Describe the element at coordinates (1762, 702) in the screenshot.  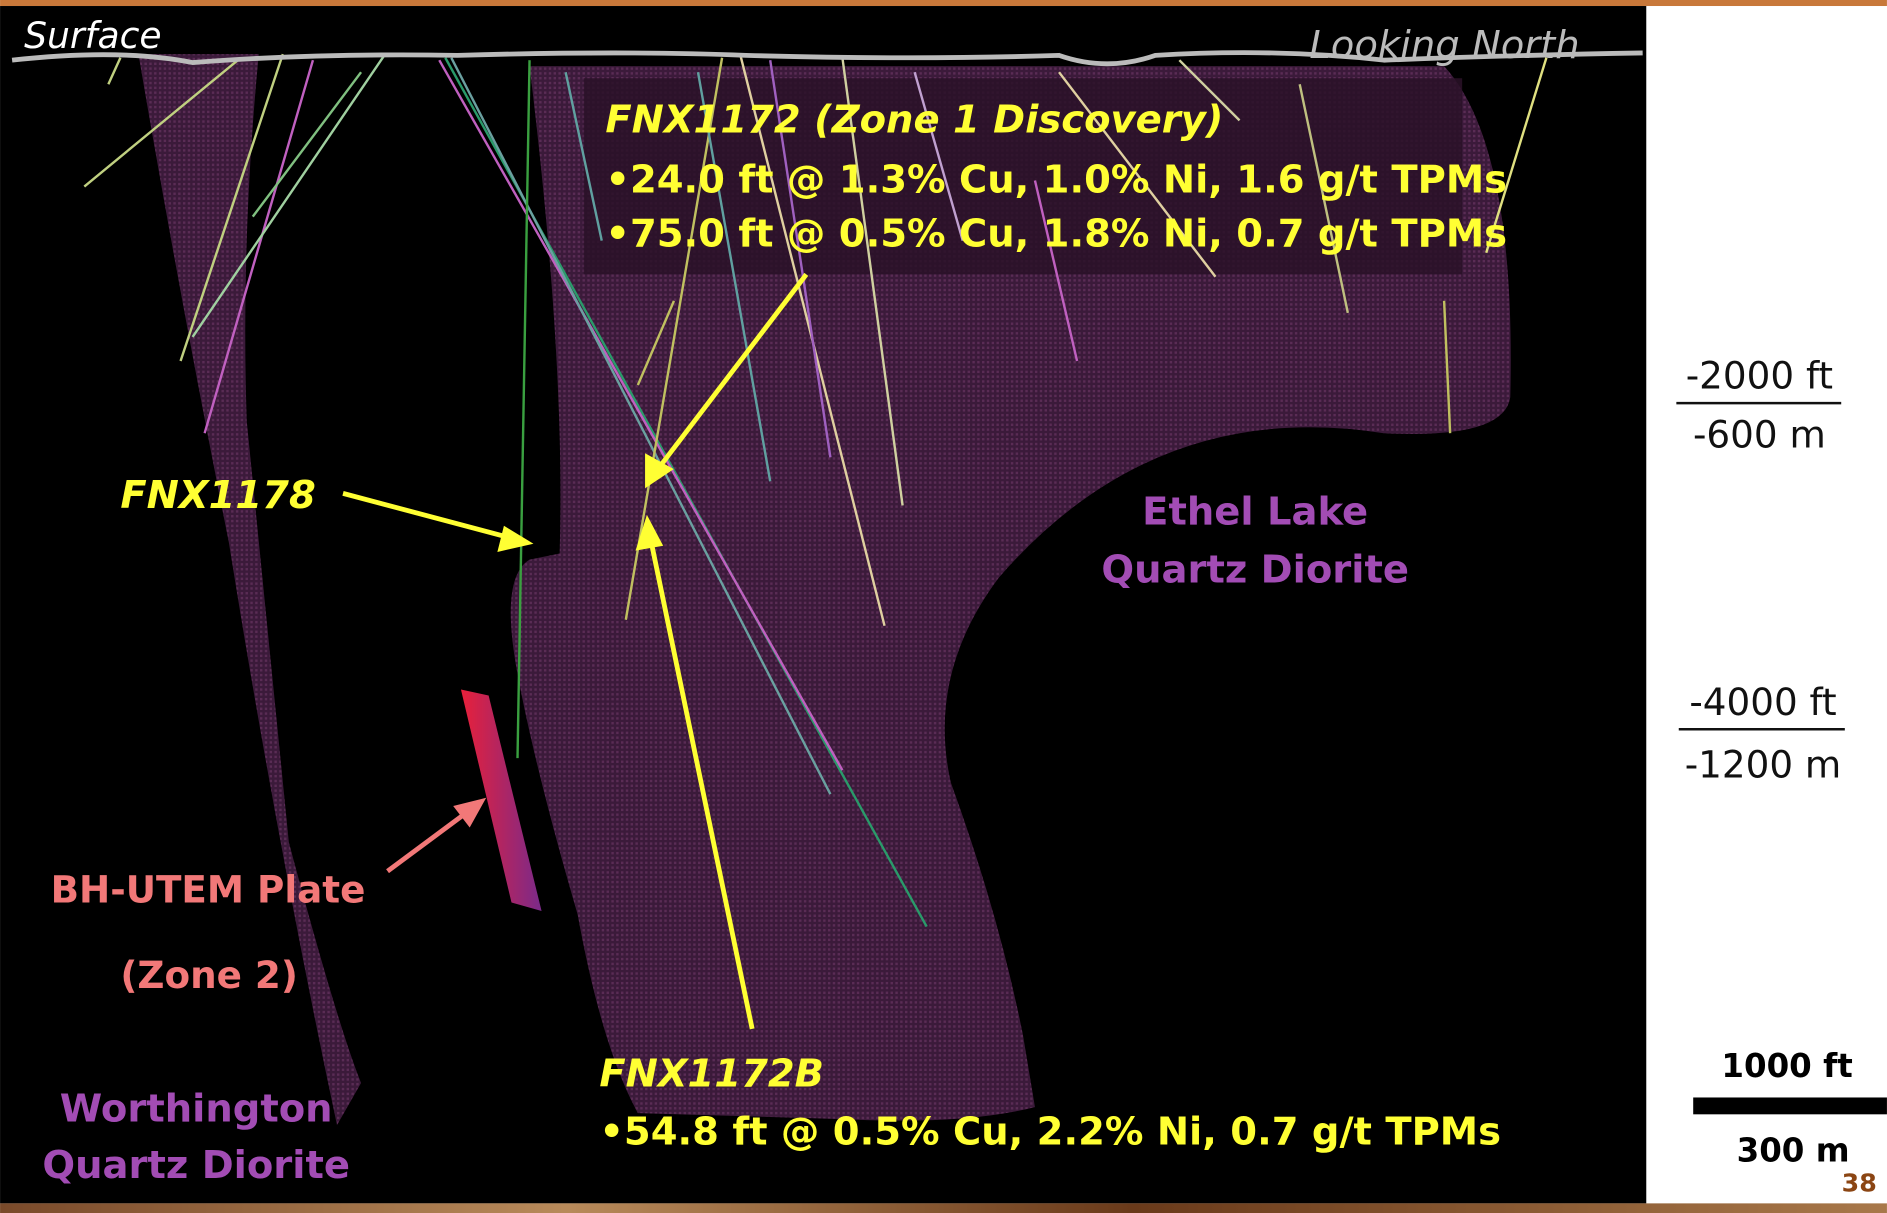
I see `depth-ft: -4000 ft` at that location.